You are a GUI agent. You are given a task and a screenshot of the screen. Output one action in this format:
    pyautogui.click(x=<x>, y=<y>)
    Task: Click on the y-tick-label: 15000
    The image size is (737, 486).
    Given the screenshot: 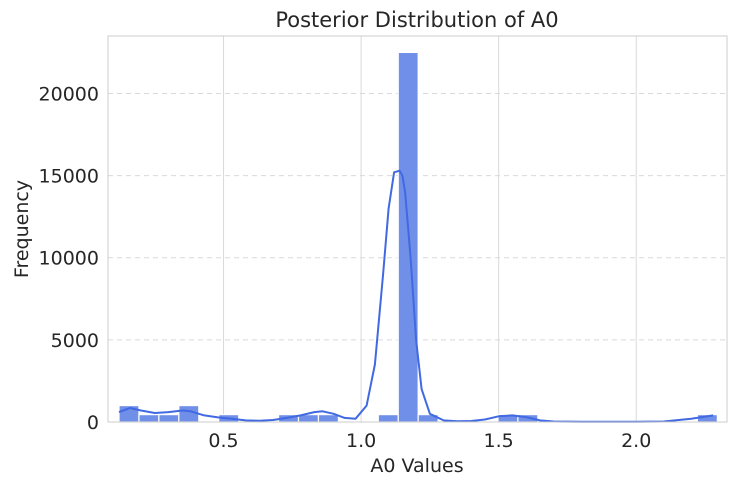 What is the action you would take?
    pyautogui.click(x=69, y=177)
    